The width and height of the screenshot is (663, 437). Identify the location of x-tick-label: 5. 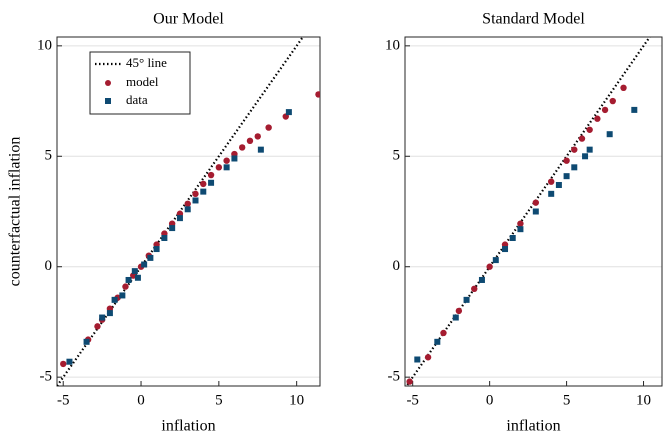
(219, 400).